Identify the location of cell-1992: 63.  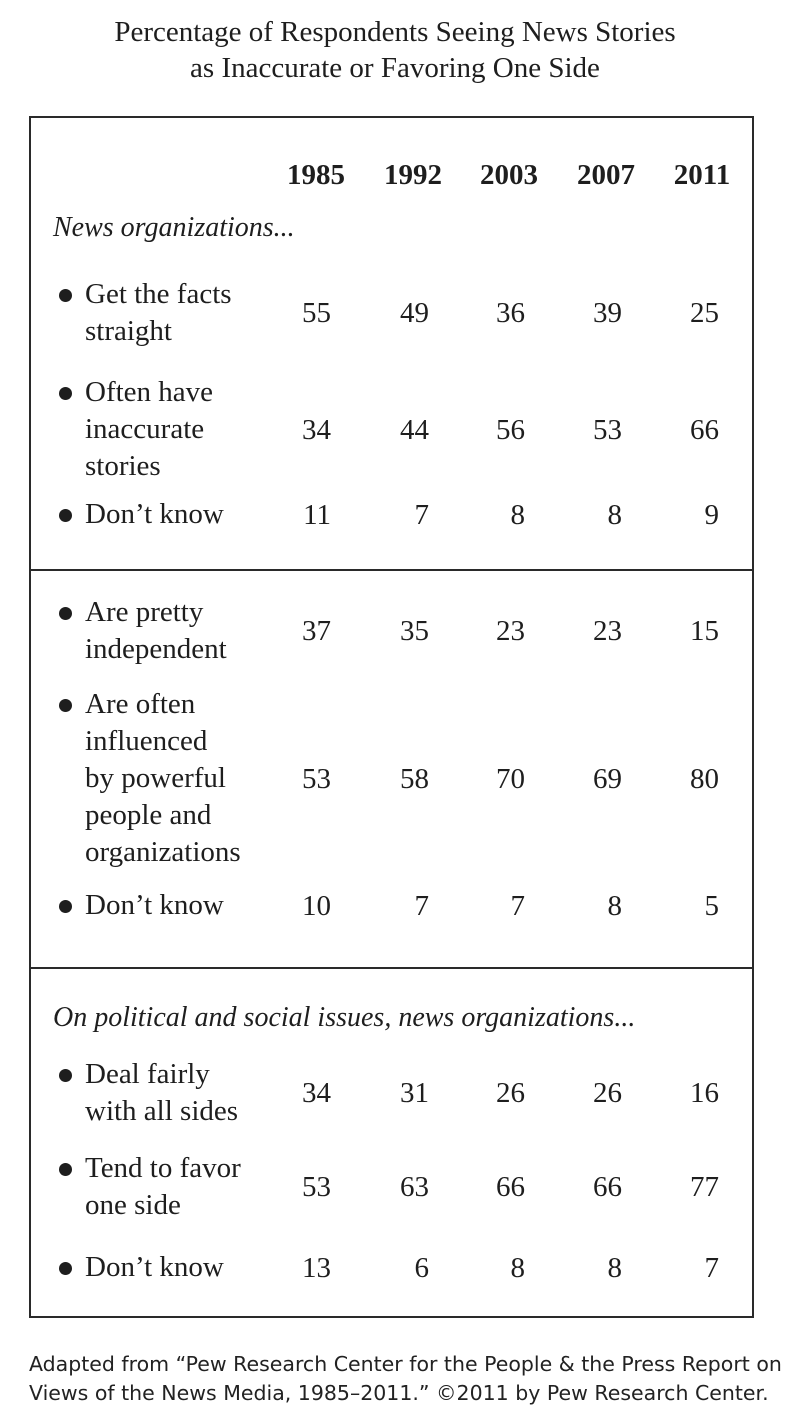
(414, 1187).